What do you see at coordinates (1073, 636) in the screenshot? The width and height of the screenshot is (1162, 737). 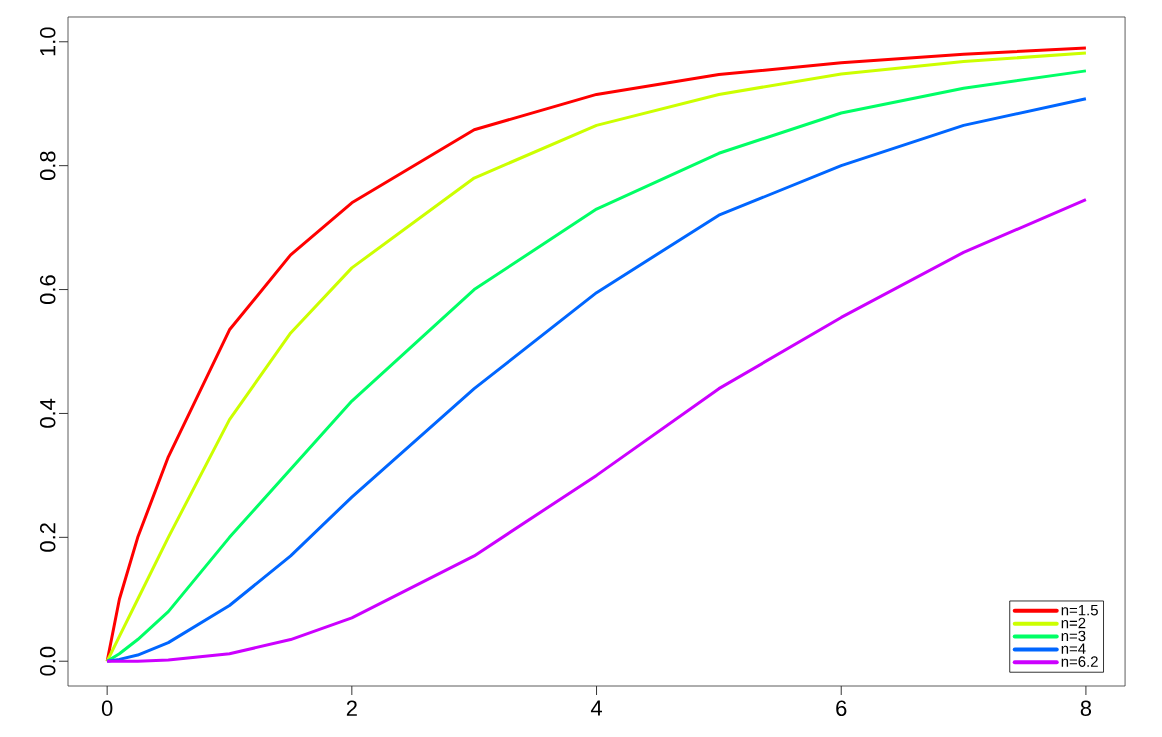 I see `legend-label: n=3` at bounding box center [1073, 636].